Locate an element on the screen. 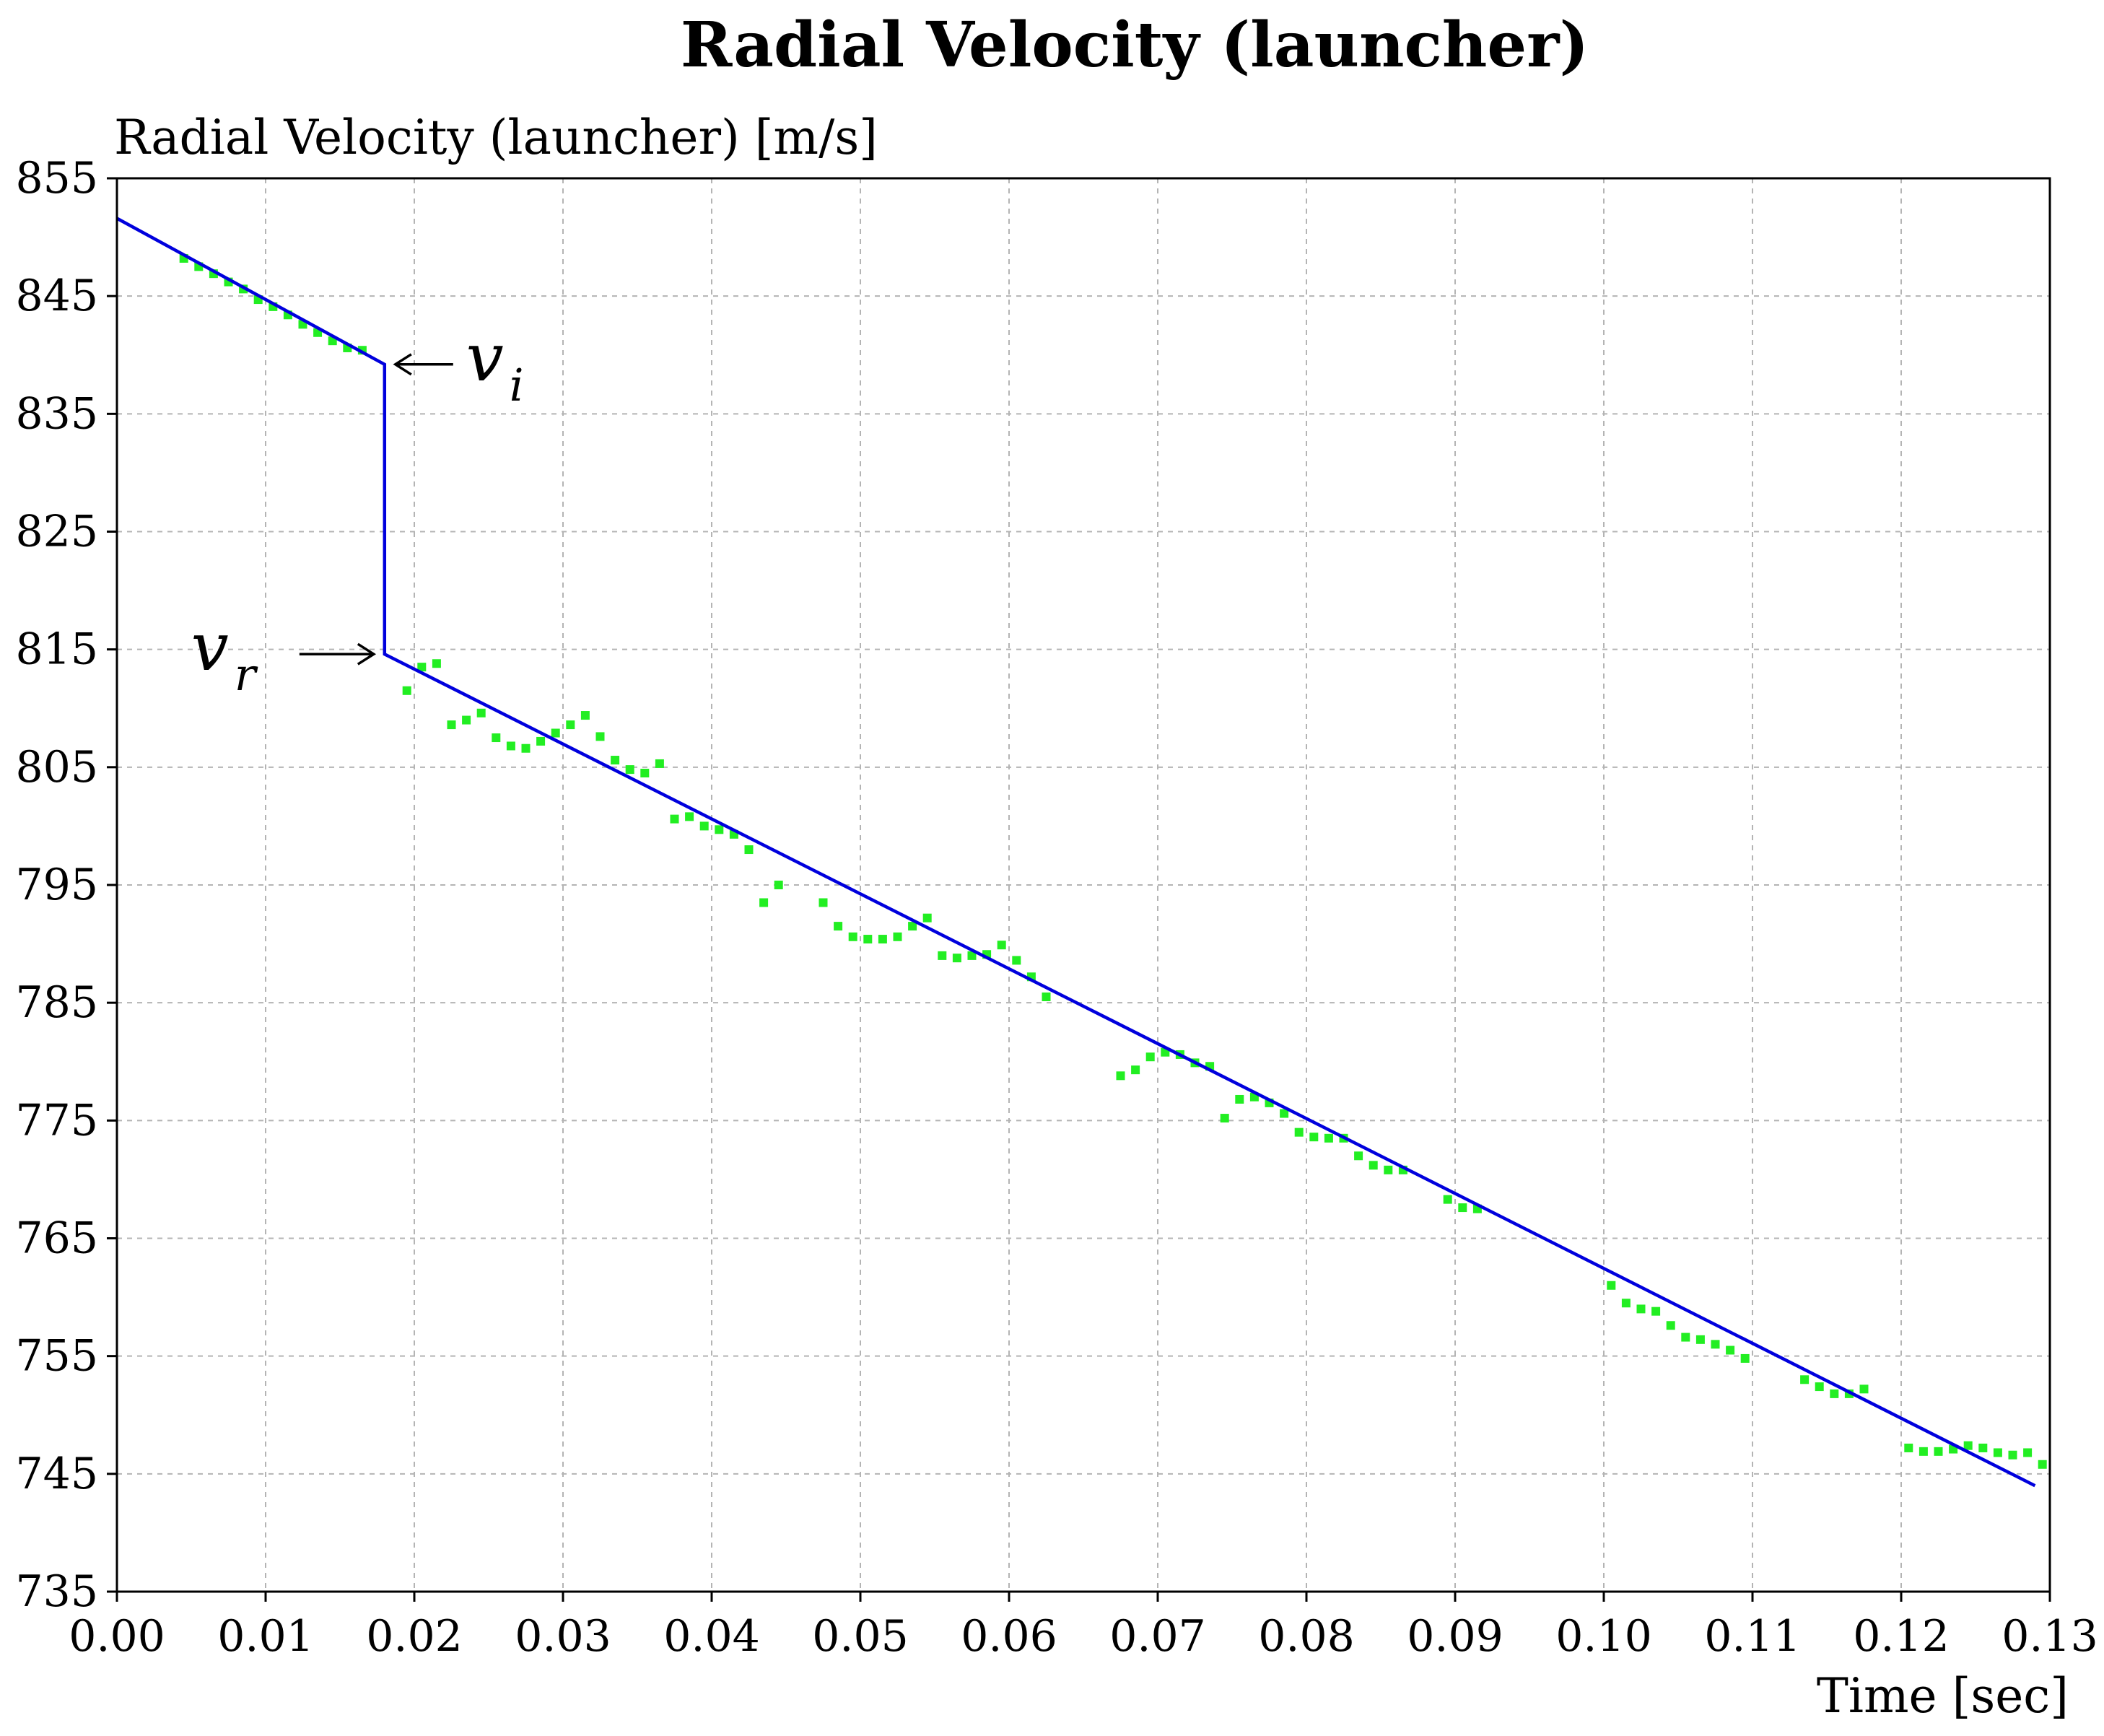 This screenshot has width=2104, height=1736. y-tick-label: 775 is located at coordinates (56, 1120).